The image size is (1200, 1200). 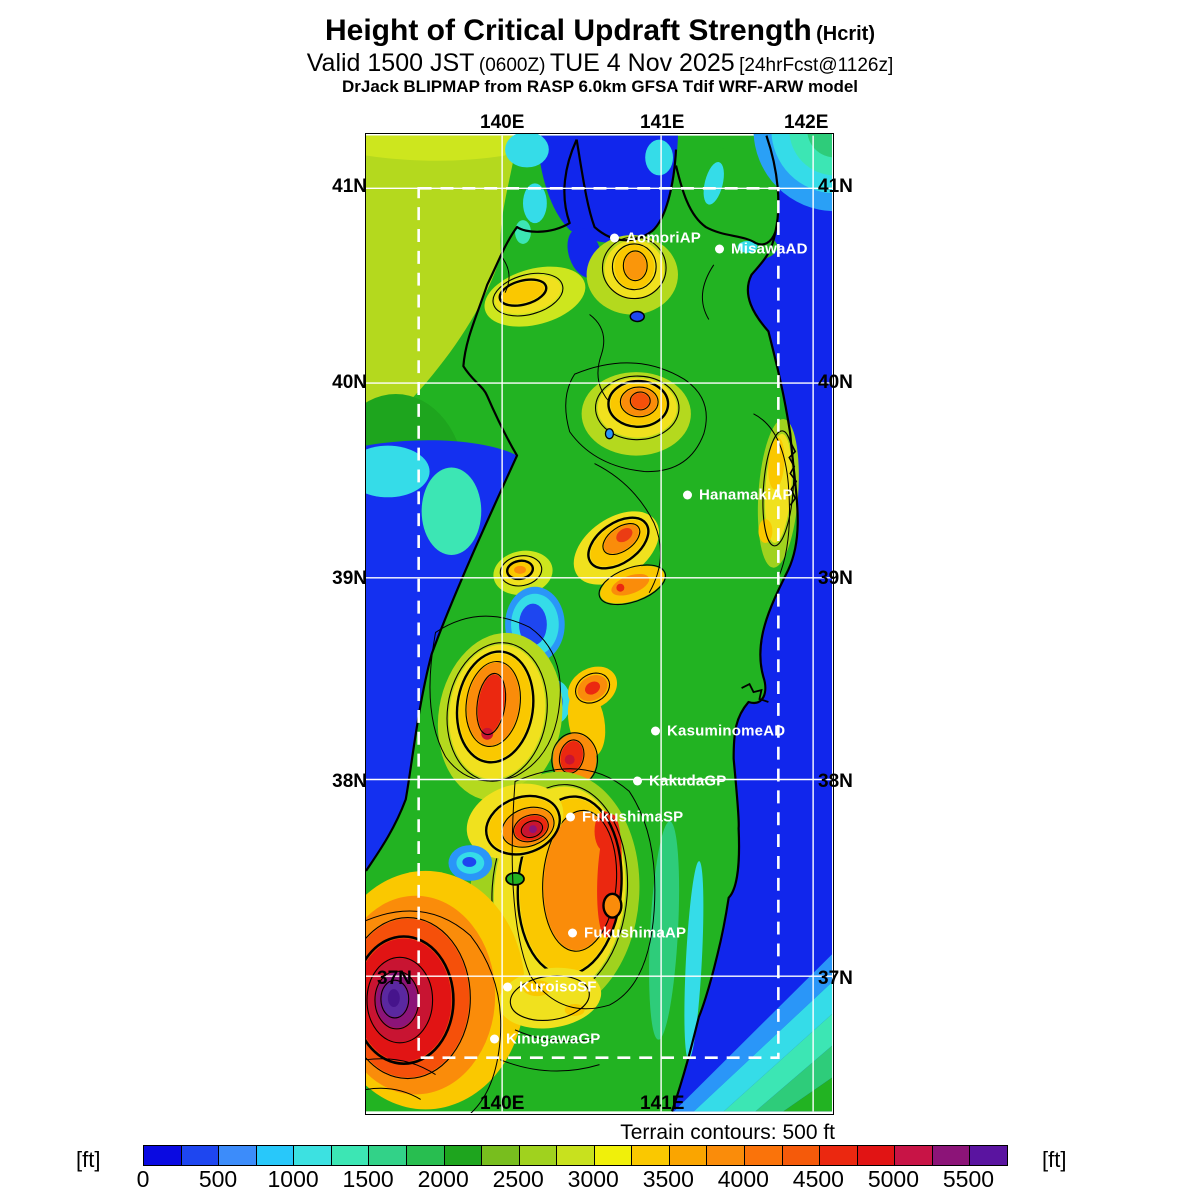 What do you see at coordinates (968, 1179) in the screenshot?
I see `colorbar-tick: 5500` at bounding box center [968, 1179].